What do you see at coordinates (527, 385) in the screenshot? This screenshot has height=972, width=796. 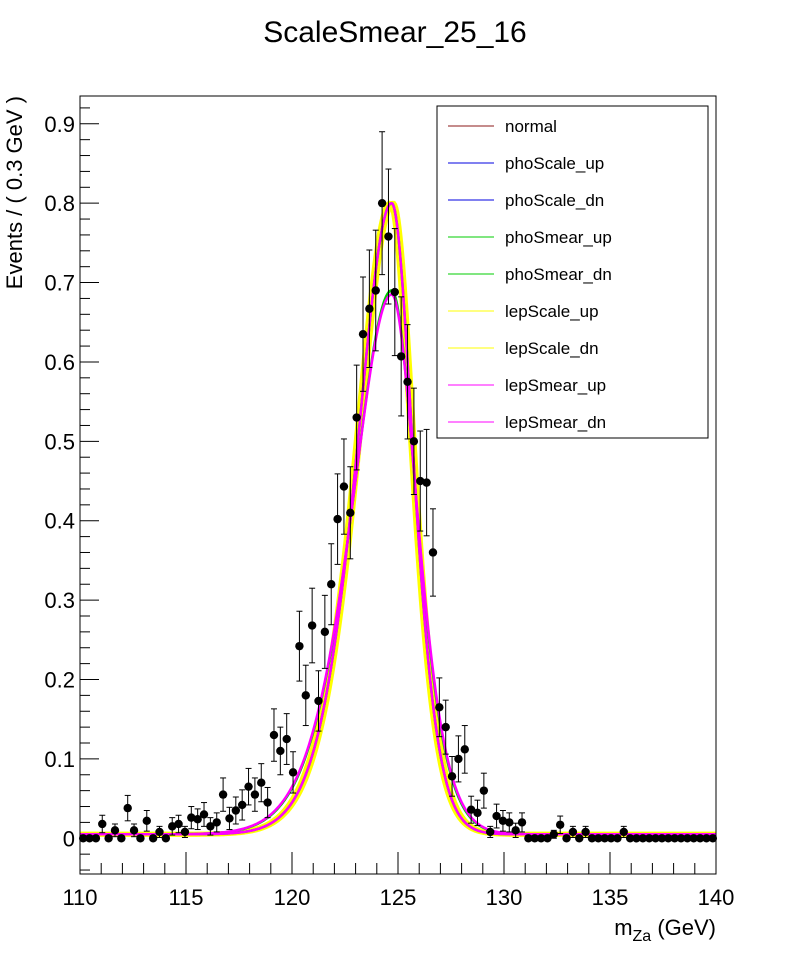 I see `legend-entry-lepSmear_up: lepSmear_up` at bounding box center [527, 385].